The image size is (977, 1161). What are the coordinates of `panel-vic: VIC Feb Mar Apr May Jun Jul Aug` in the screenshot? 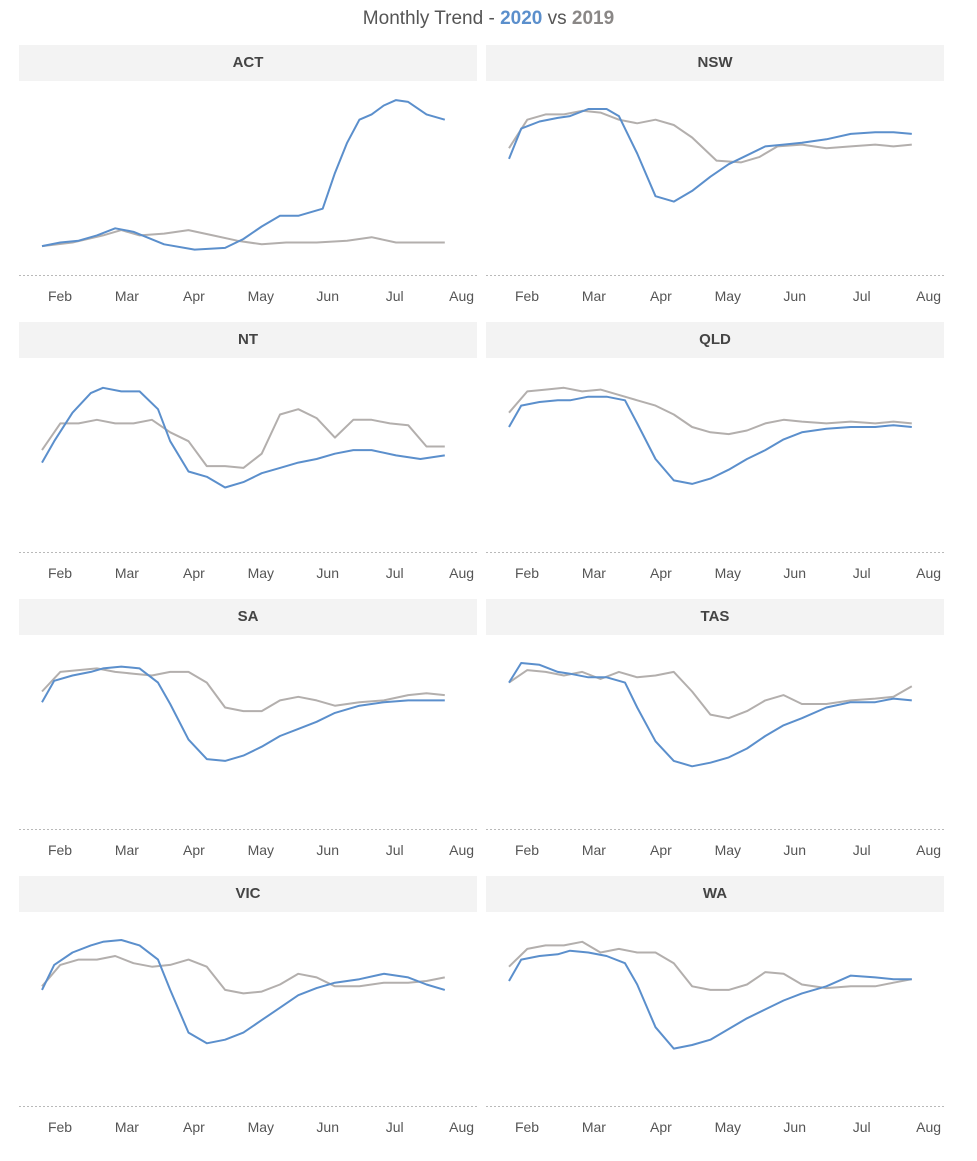 It's located at (248, 1011).